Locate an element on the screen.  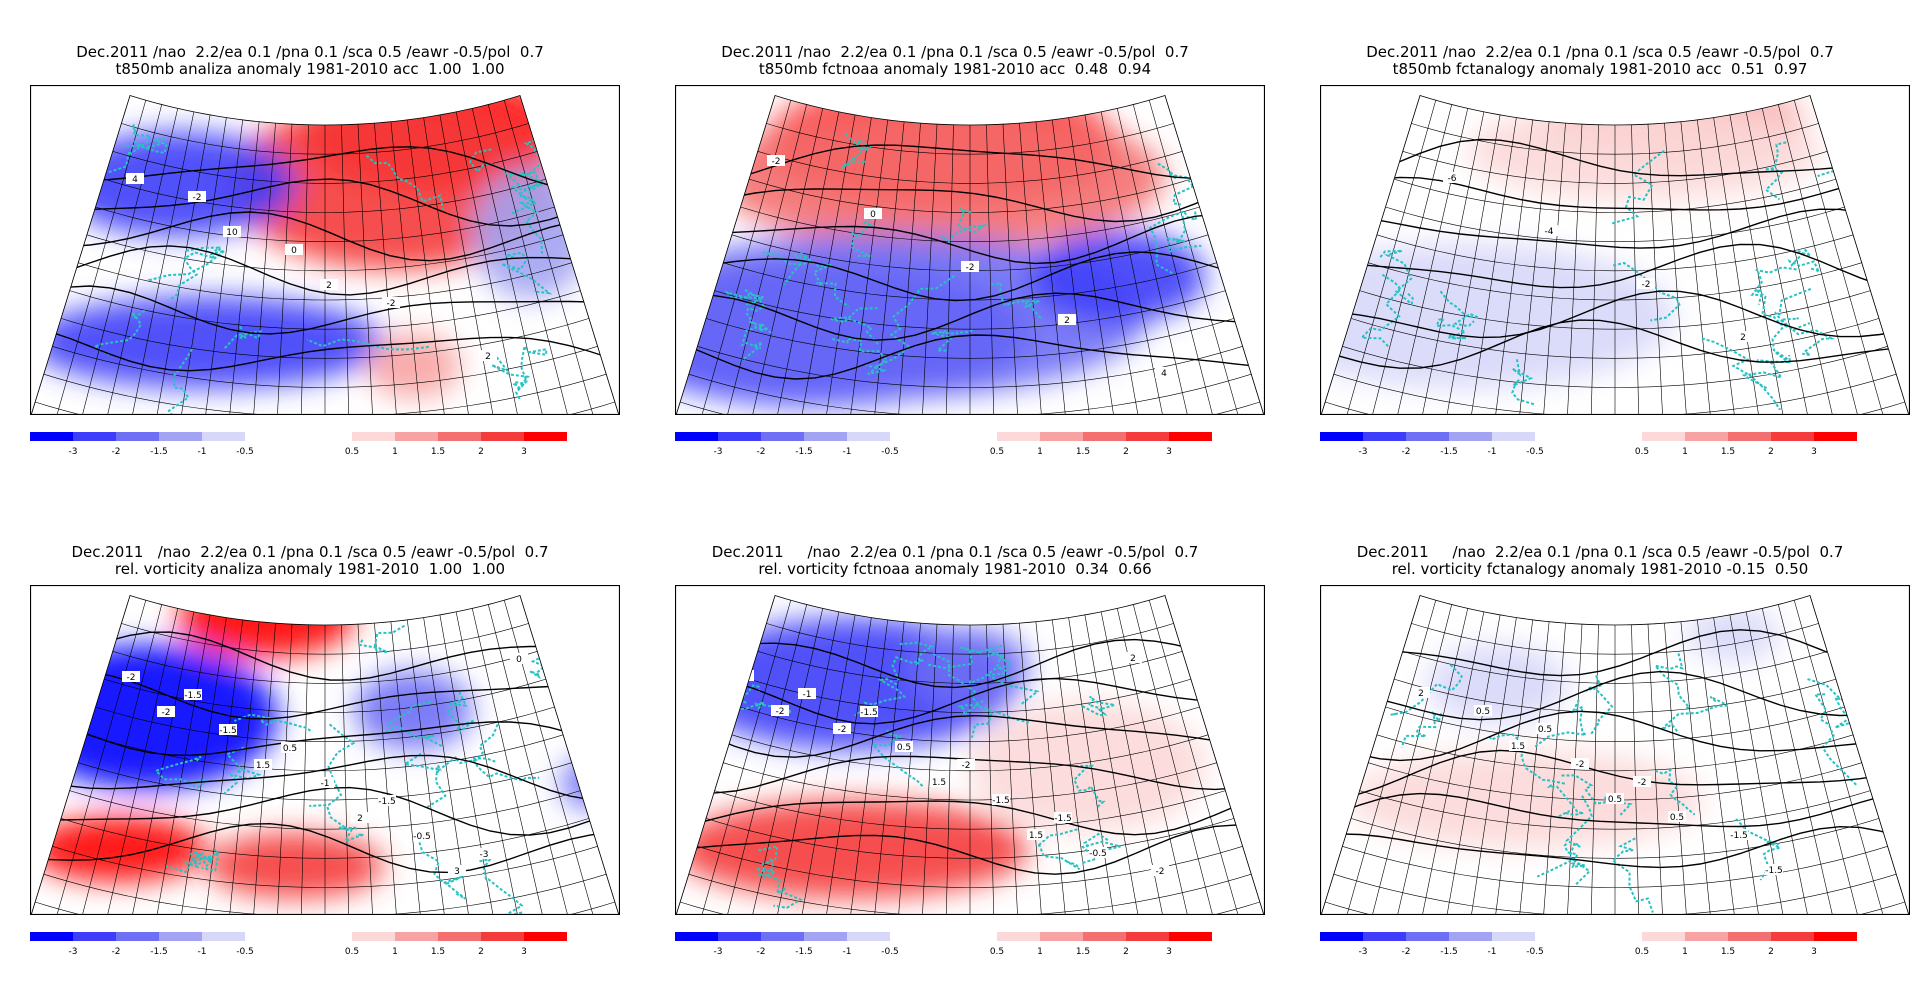
map-plot: 0.5-2-1.50.50.5-20.5-1.521.50.5 is located at coordinates (1615, 750).